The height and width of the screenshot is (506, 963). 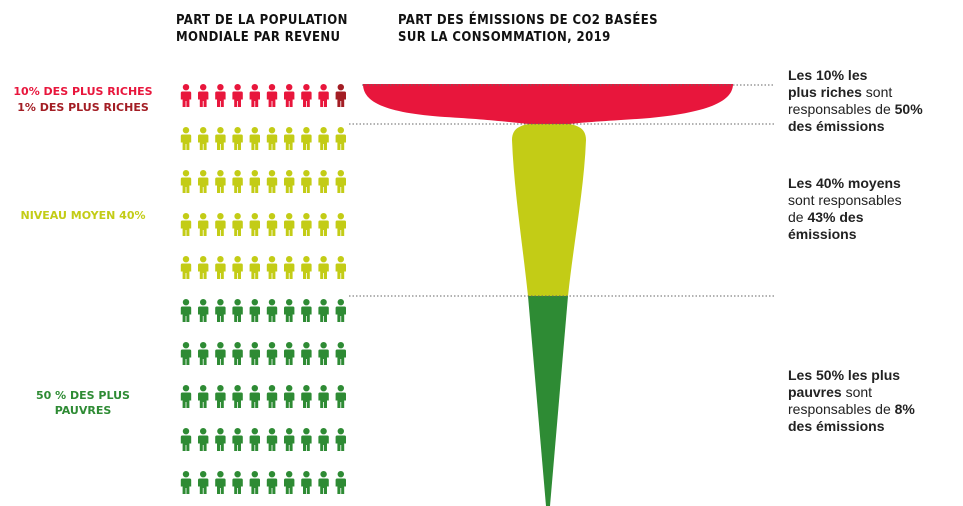 What do you see at coordinates (828, 75) in the screenshot?
I see `note-top-line1: Les 10% les` at bounding box center [828, 75].